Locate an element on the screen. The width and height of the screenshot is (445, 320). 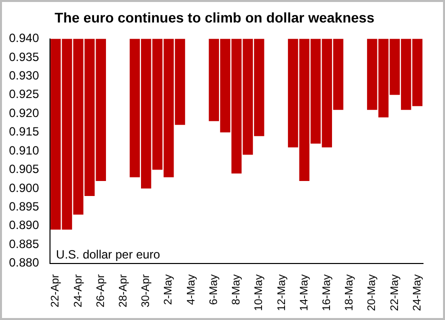
x-tick-label: 4-May is located at coordinates (191, 289).